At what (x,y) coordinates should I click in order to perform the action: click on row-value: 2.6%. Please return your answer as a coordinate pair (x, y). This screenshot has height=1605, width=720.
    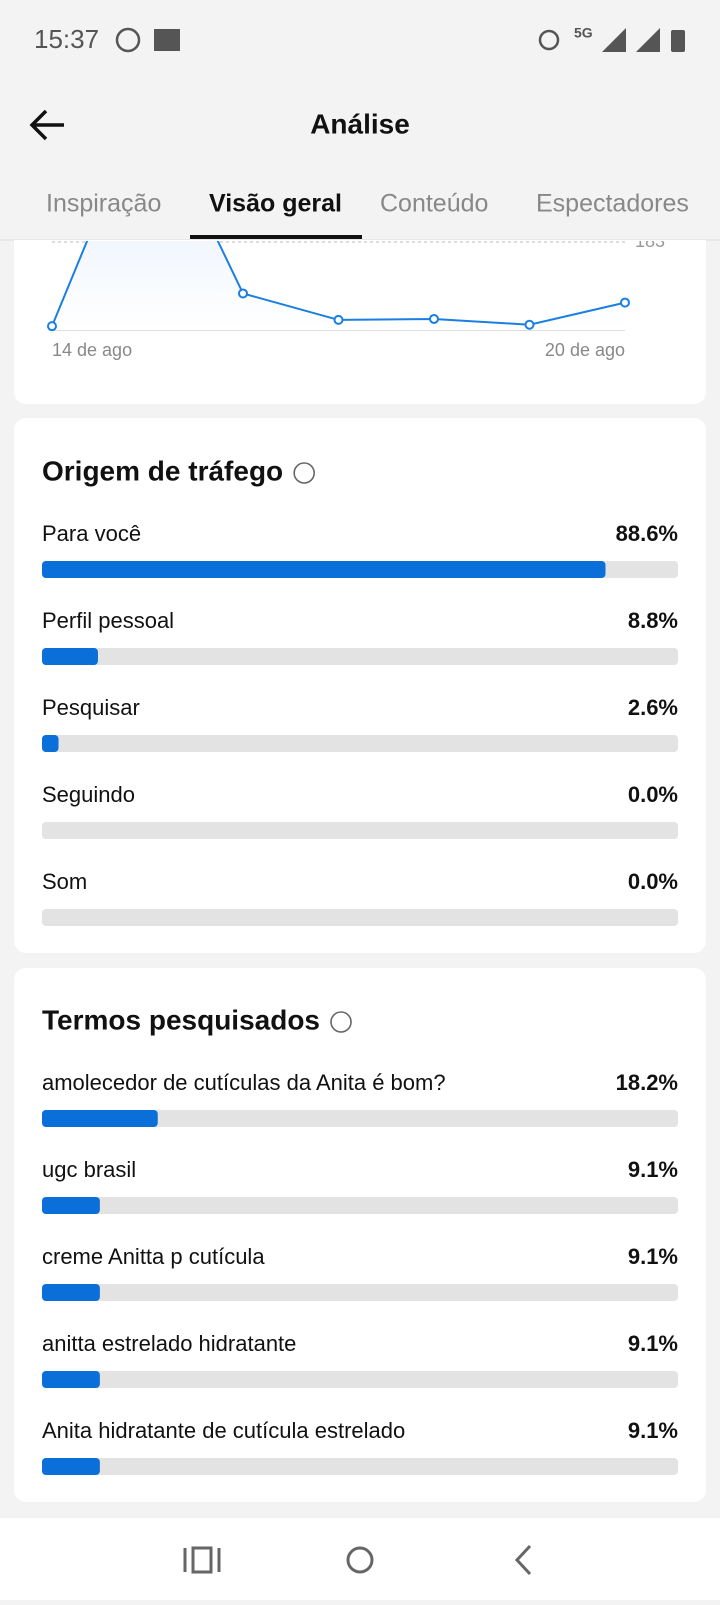
    Looking at the image, I should click on (653, 707).